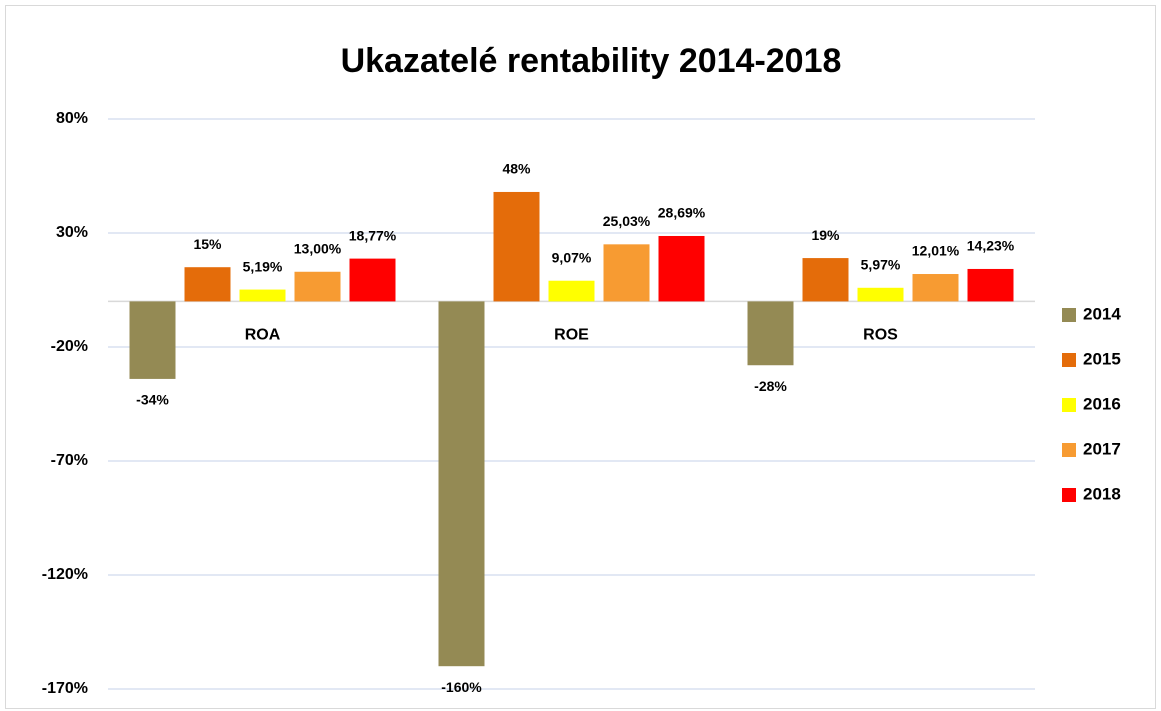 The height and width of the screenshot is (711, 1161). I want to click on value-label: 25,03%, so click(627, 221).